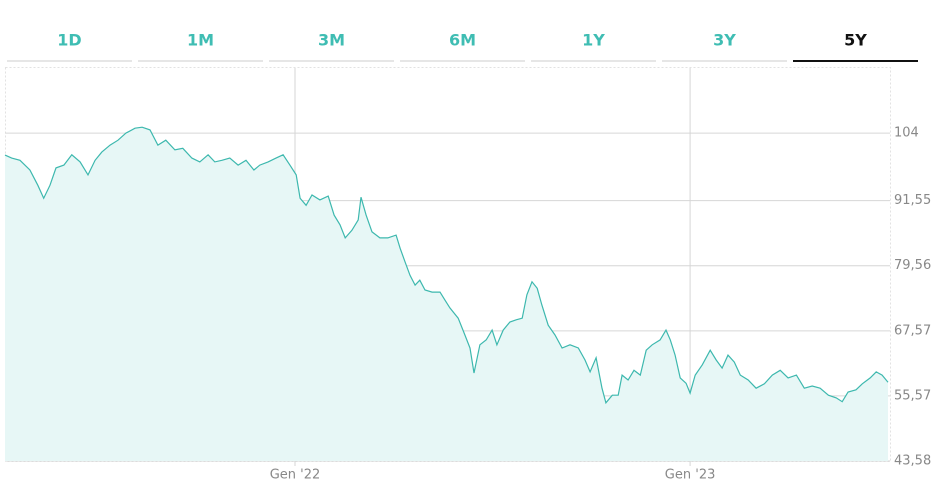 The image size is (940, 501). I want to click on tab: 5Y, so click(855, 40).